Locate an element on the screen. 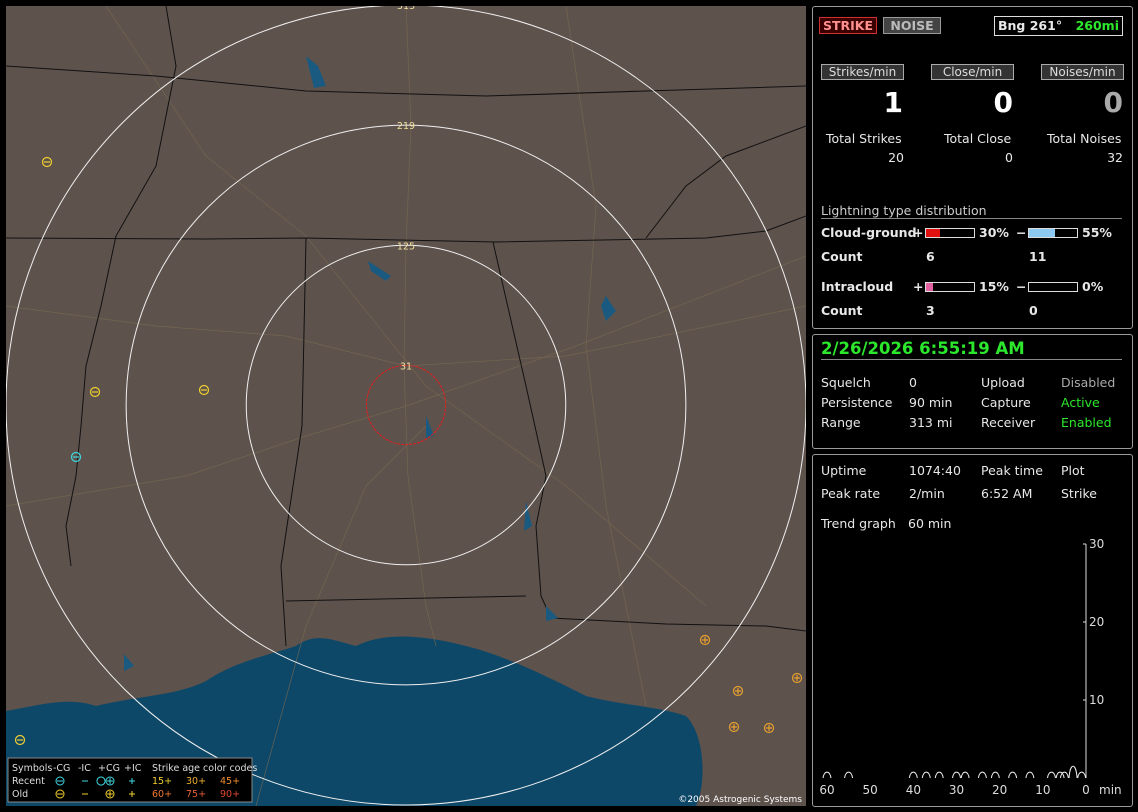 Image resolution: width=1138 pixels, height=812 pixels. legend-row: Old is located at coordinates (20, 794).